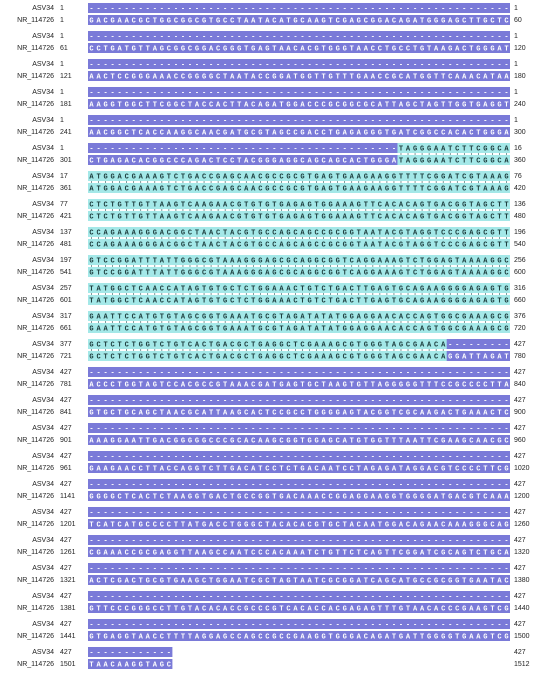 The image size is (550, 686). I want to click on seq-start: 1381, so click(68, 608).